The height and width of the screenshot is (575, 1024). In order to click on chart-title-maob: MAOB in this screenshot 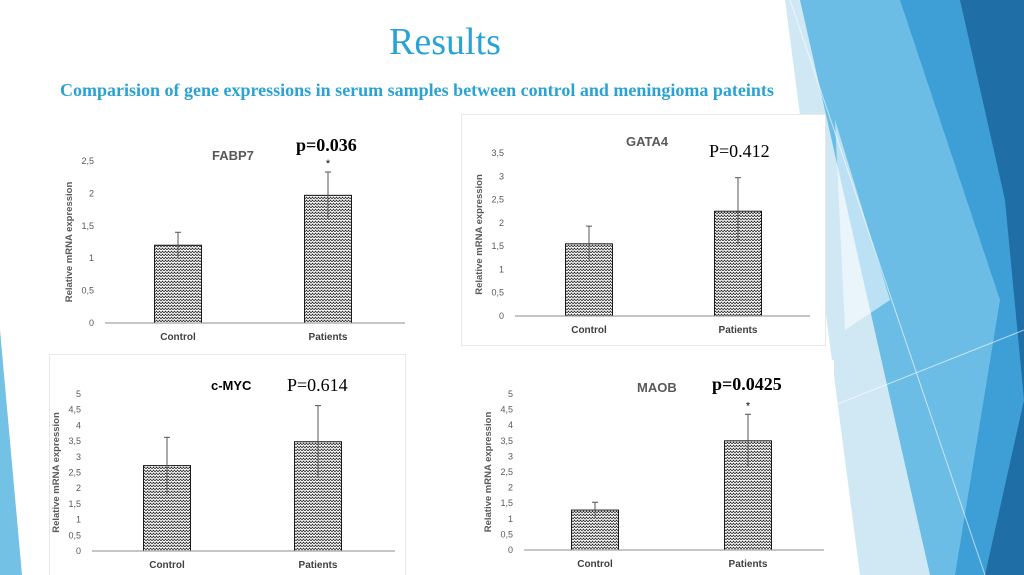, I will do `click(657, 387)`.